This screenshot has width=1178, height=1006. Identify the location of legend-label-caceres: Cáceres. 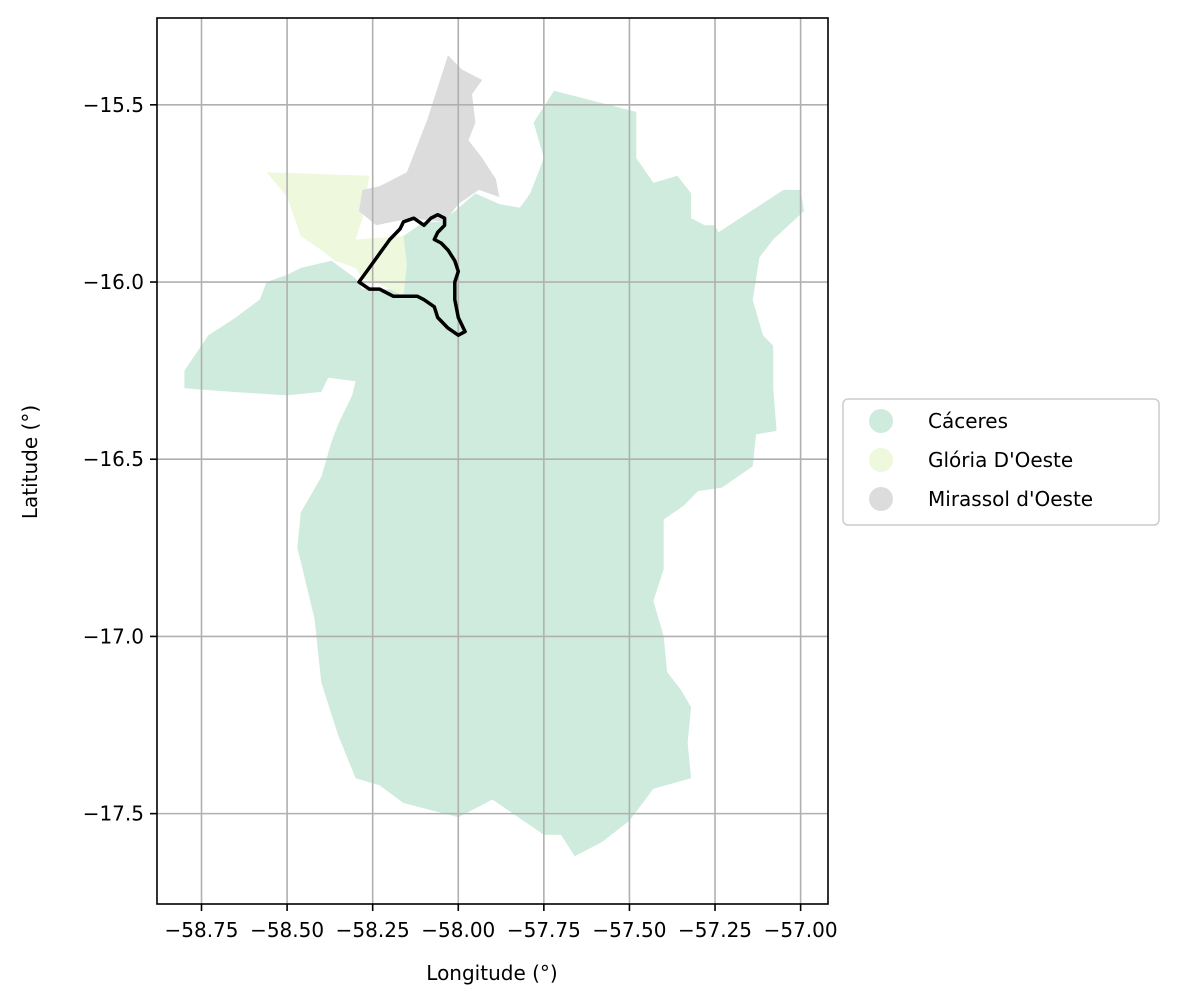
(968, 421).